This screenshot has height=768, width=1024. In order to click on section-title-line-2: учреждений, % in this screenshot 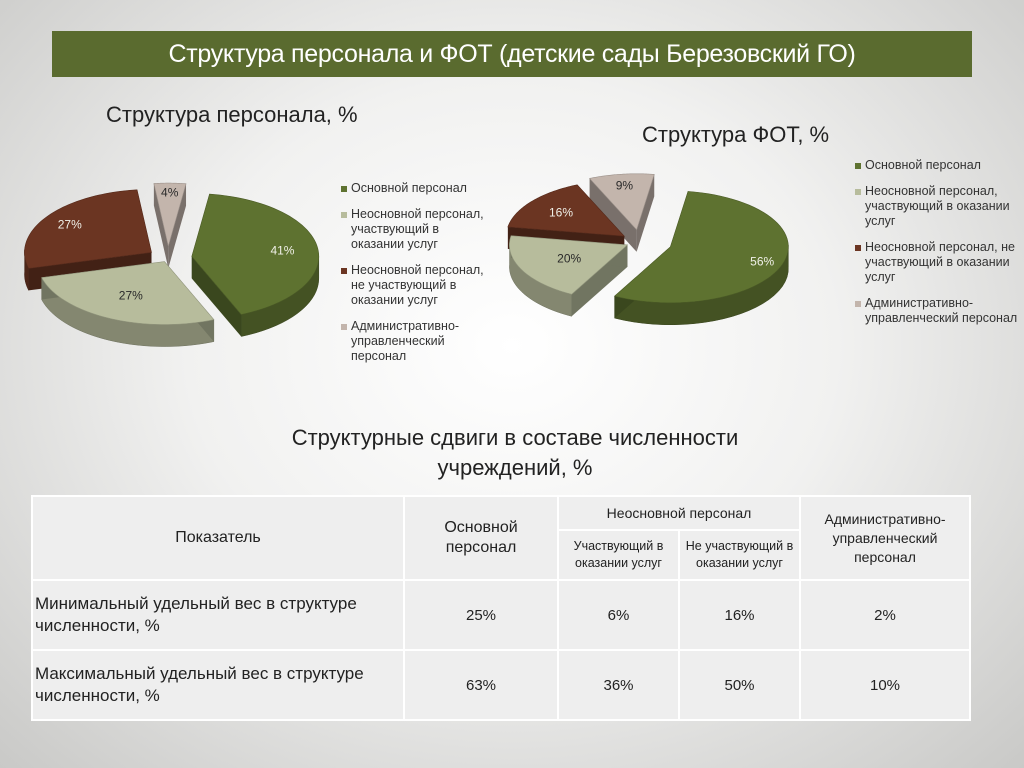, I will do `click(515, 467)`.